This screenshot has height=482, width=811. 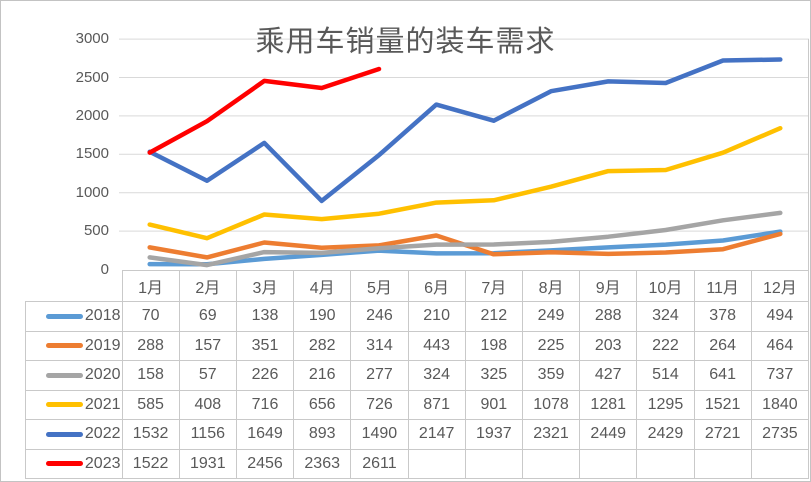 I want to click on value-cell: 1281, so click(x=608, y=404).